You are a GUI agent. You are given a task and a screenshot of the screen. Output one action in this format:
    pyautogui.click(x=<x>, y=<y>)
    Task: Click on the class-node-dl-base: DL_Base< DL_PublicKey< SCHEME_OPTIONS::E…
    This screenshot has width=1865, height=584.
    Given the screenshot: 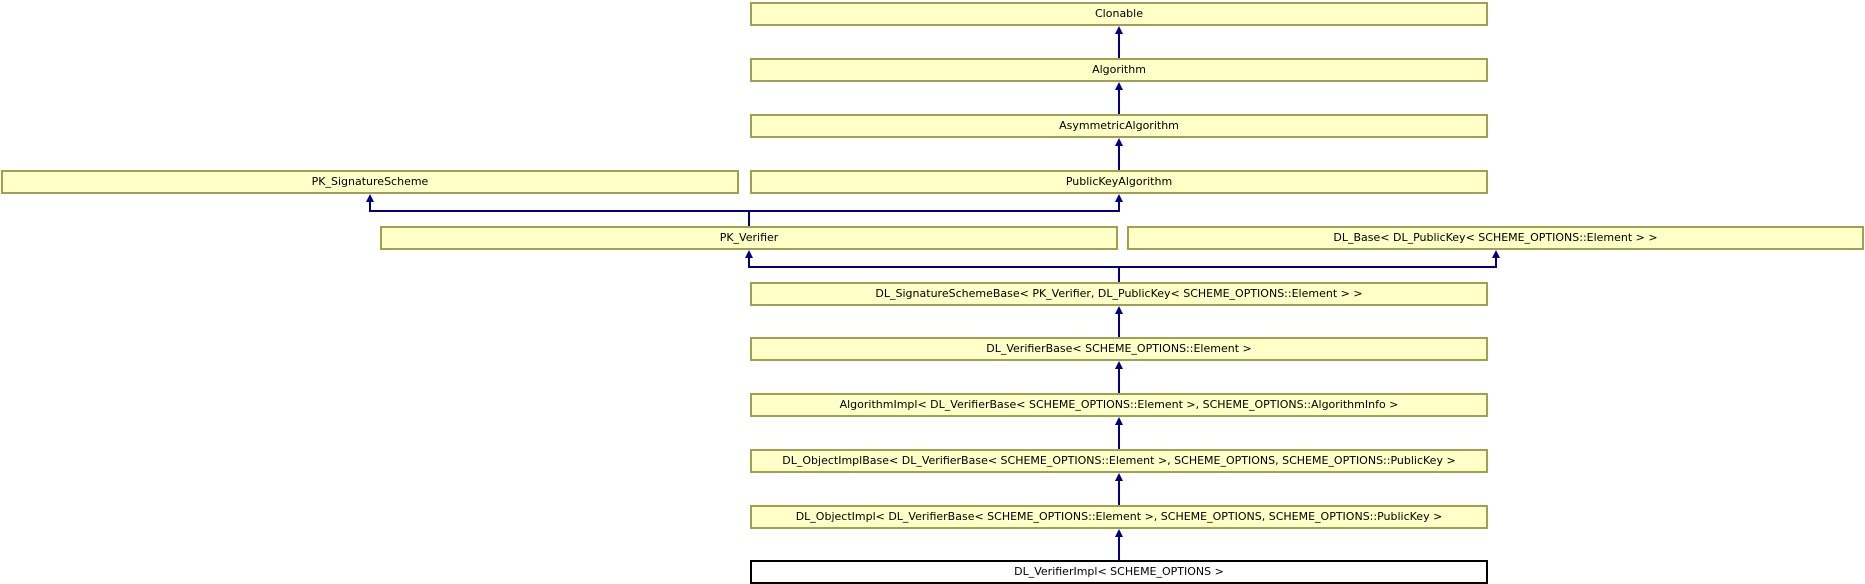 What is the action you would take?
    pyautogui.click(x=1495, y=238)
    